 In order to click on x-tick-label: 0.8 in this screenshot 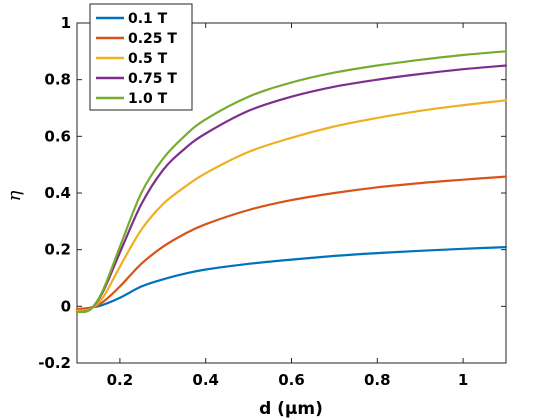, I will do `click(377, 380)`.